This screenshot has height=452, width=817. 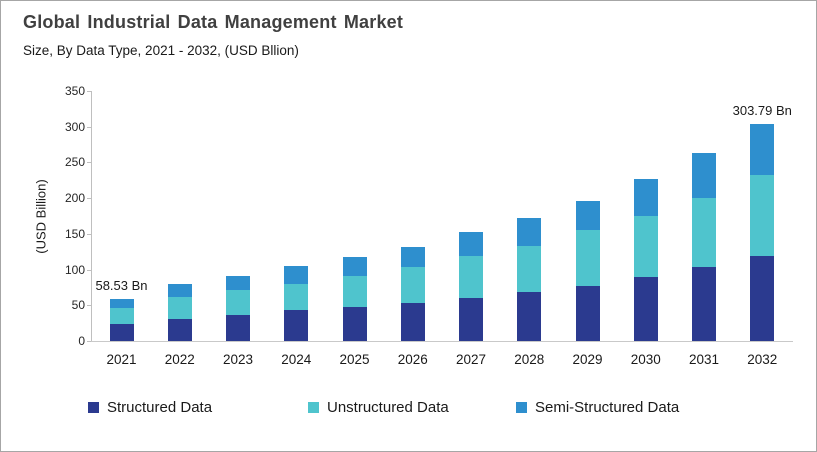 What do you see at coordinates (354, 359) in the screenshot?
I see `x-tick-label-2025: 2025` at bounding box center [354, 359].